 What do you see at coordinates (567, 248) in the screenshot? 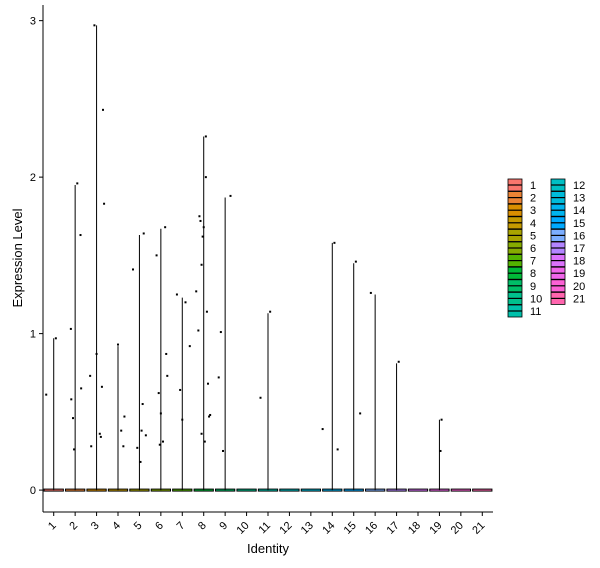
I see `legend-item: 17` at bounding box center [567, 248].